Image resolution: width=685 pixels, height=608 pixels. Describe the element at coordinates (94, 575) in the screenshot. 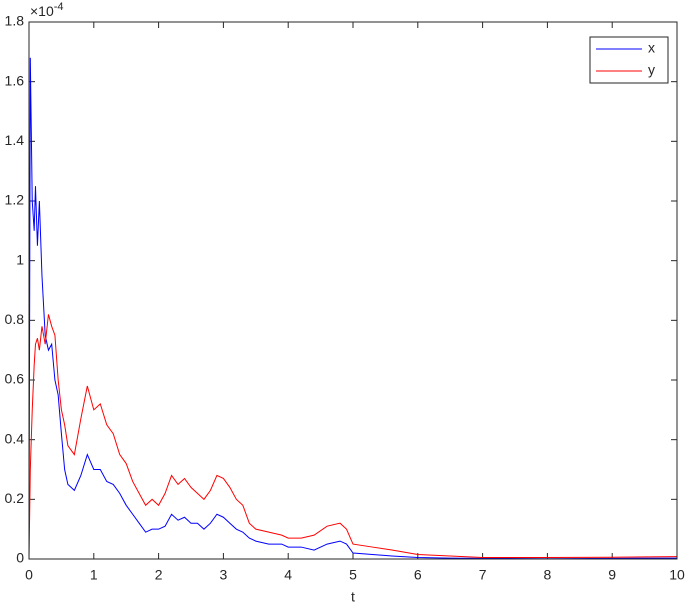

I see `x-tick-label: 1` at that location.